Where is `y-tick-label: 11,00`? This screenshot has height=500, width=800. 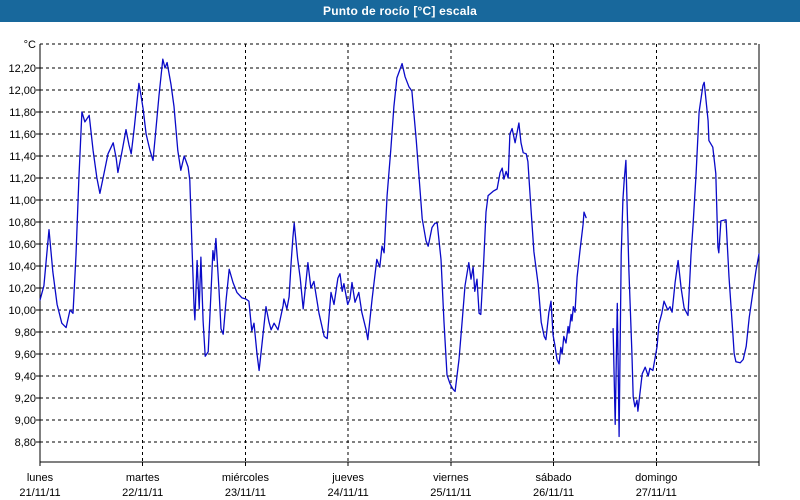
y-tick-label: 11,00 is located at coordinates (22, 201).